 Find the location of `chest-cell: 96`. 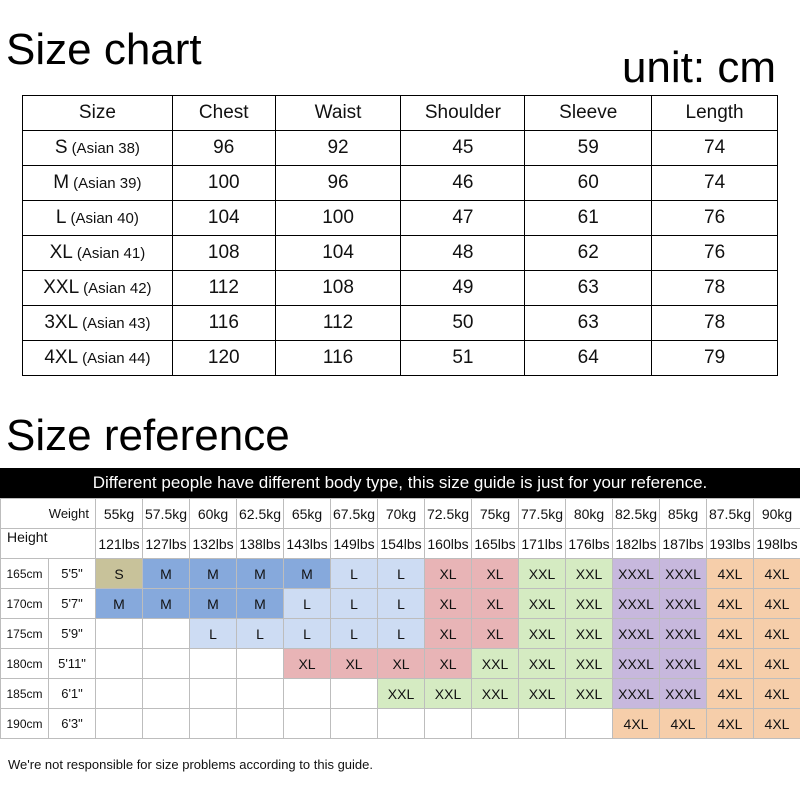

chest-cell: 96 is located at coordinates (223, 148).